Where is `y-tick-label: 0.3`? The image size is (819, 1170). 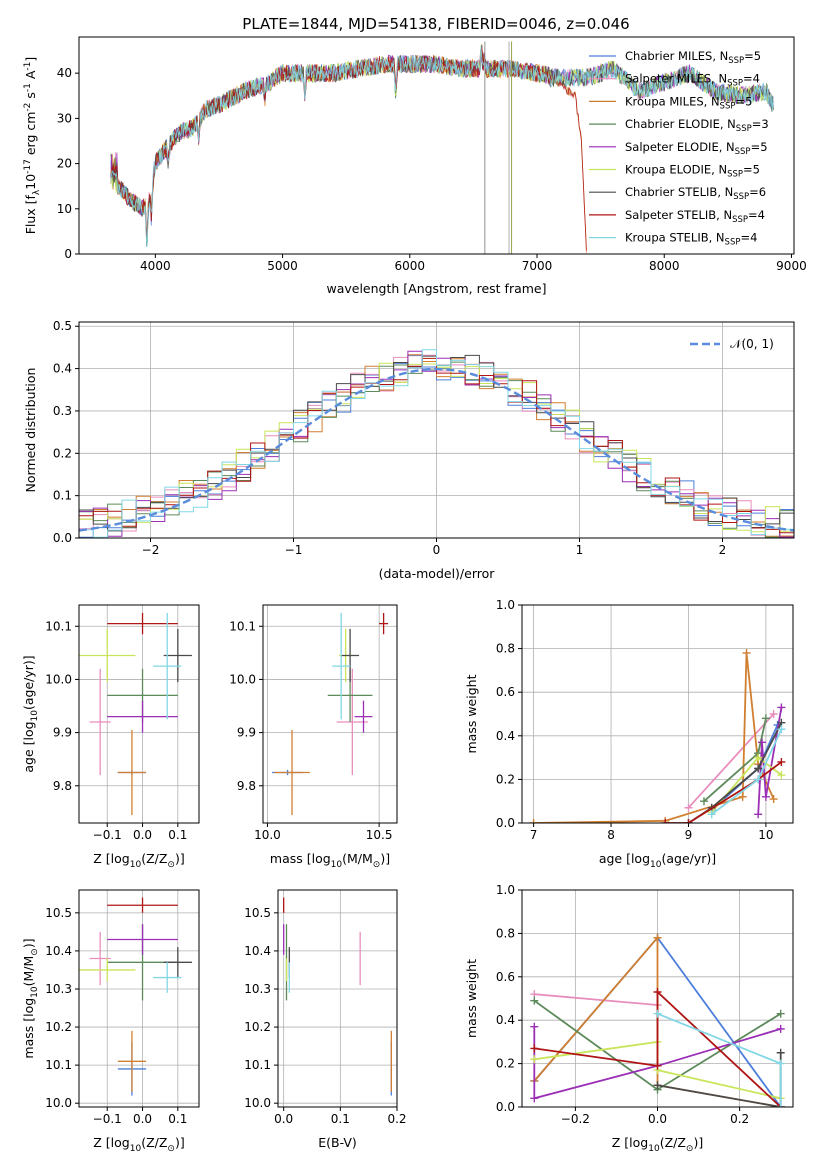 y-tick-label: 0.3 is located at coordinates (62, 411).